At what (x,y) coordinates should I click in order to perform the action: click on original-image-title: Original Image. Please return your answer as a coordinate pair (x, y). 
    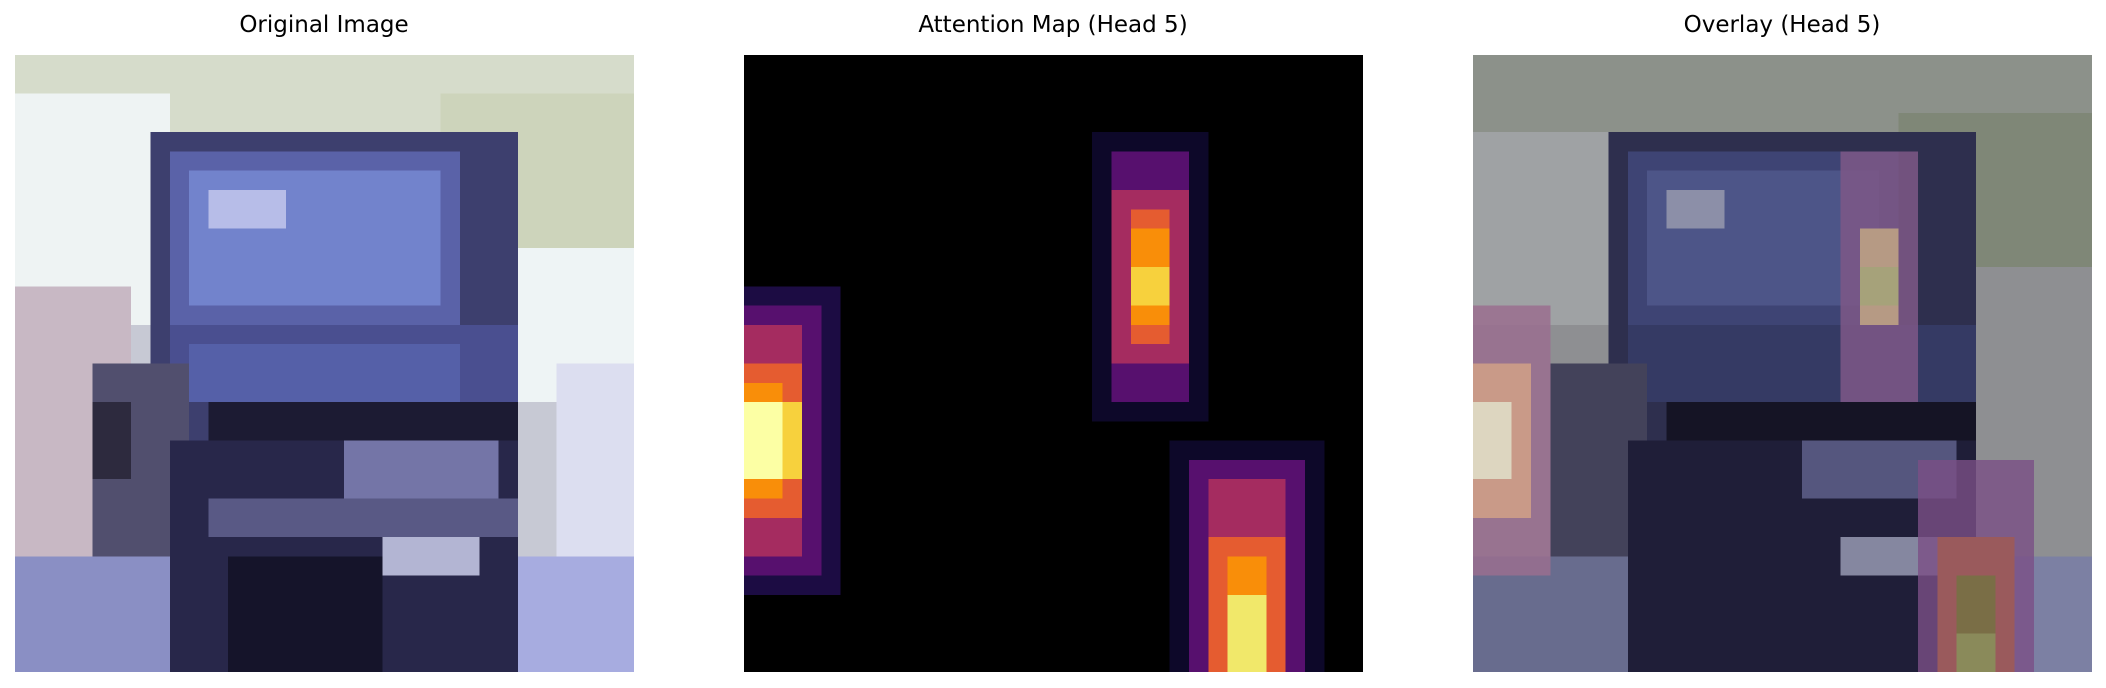
    Looking at the image, I should click on (324, 25).